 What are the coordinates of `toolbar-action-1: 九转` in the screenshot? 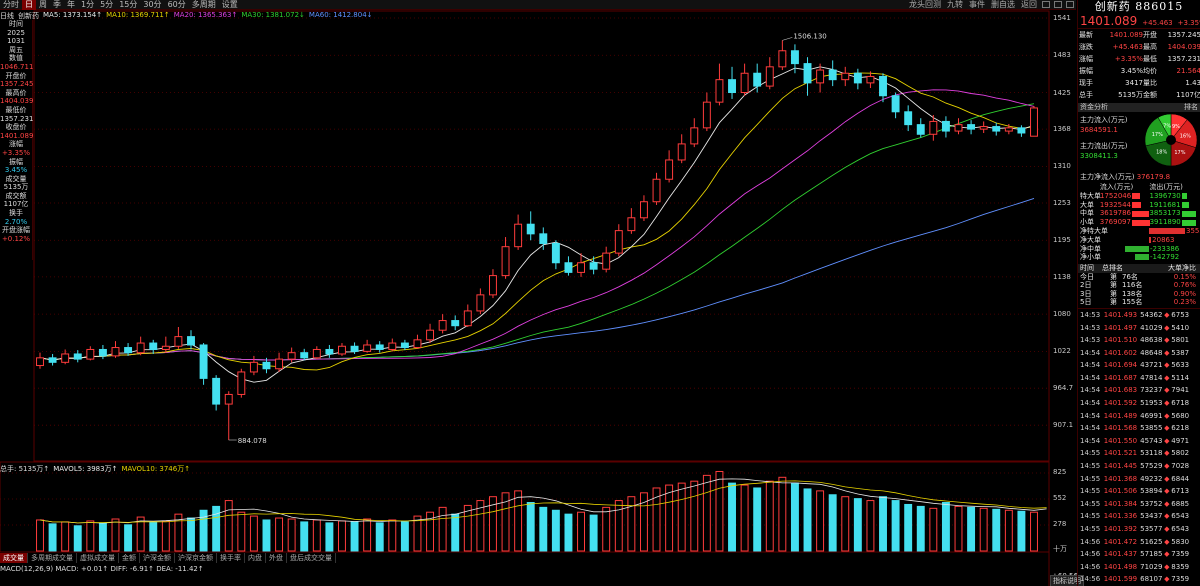 It's located at (955, 4).